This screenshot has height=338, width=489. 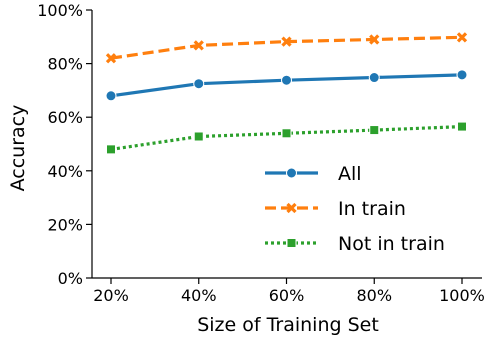 I want to click on y-tick-label: 60%, so click(x=65, y=117).